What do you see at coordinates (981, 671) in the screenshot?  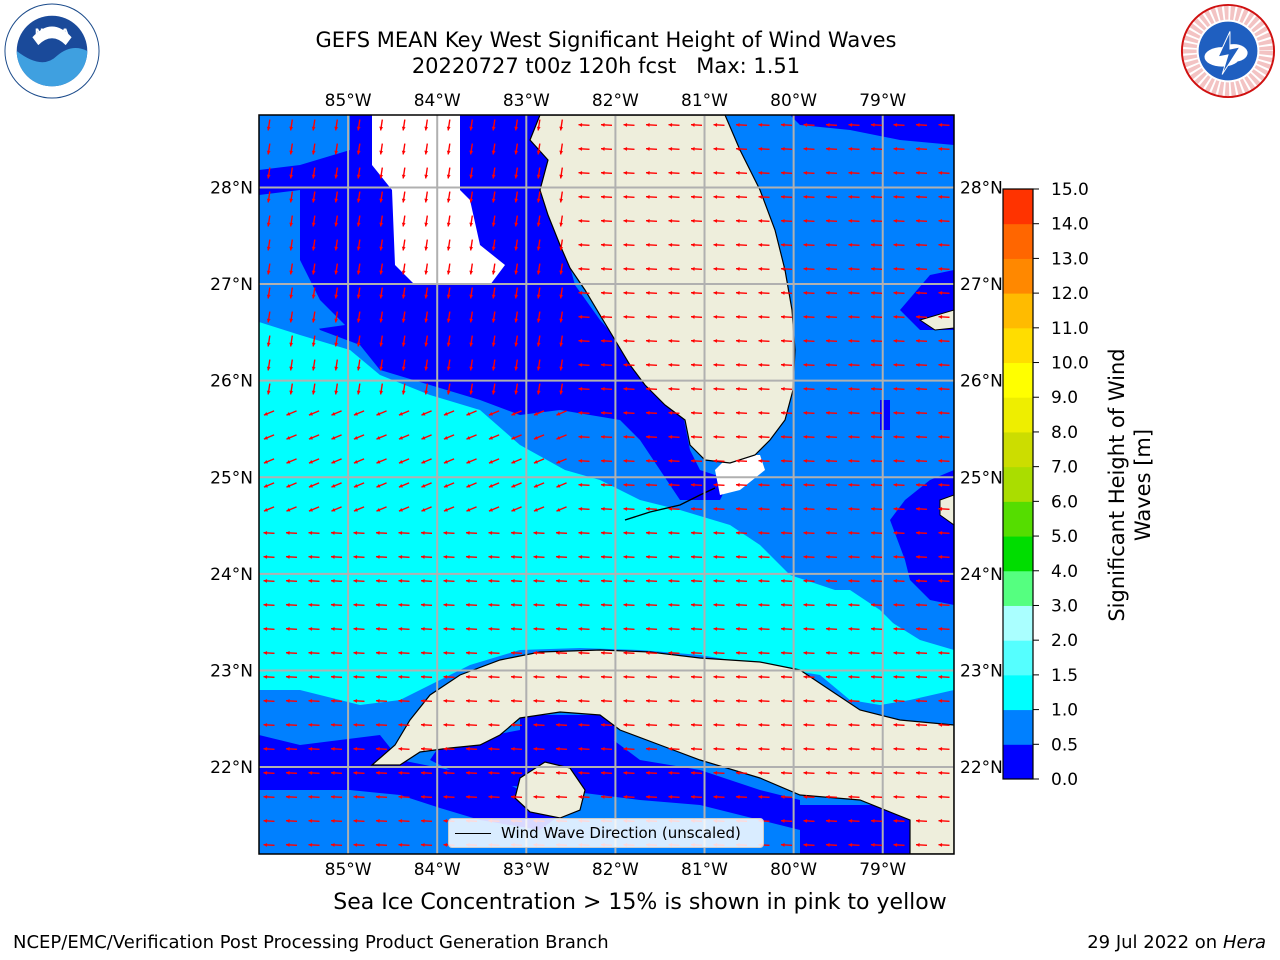 I see `lat-label-right: 23°N` at bounding box center [981, 671].